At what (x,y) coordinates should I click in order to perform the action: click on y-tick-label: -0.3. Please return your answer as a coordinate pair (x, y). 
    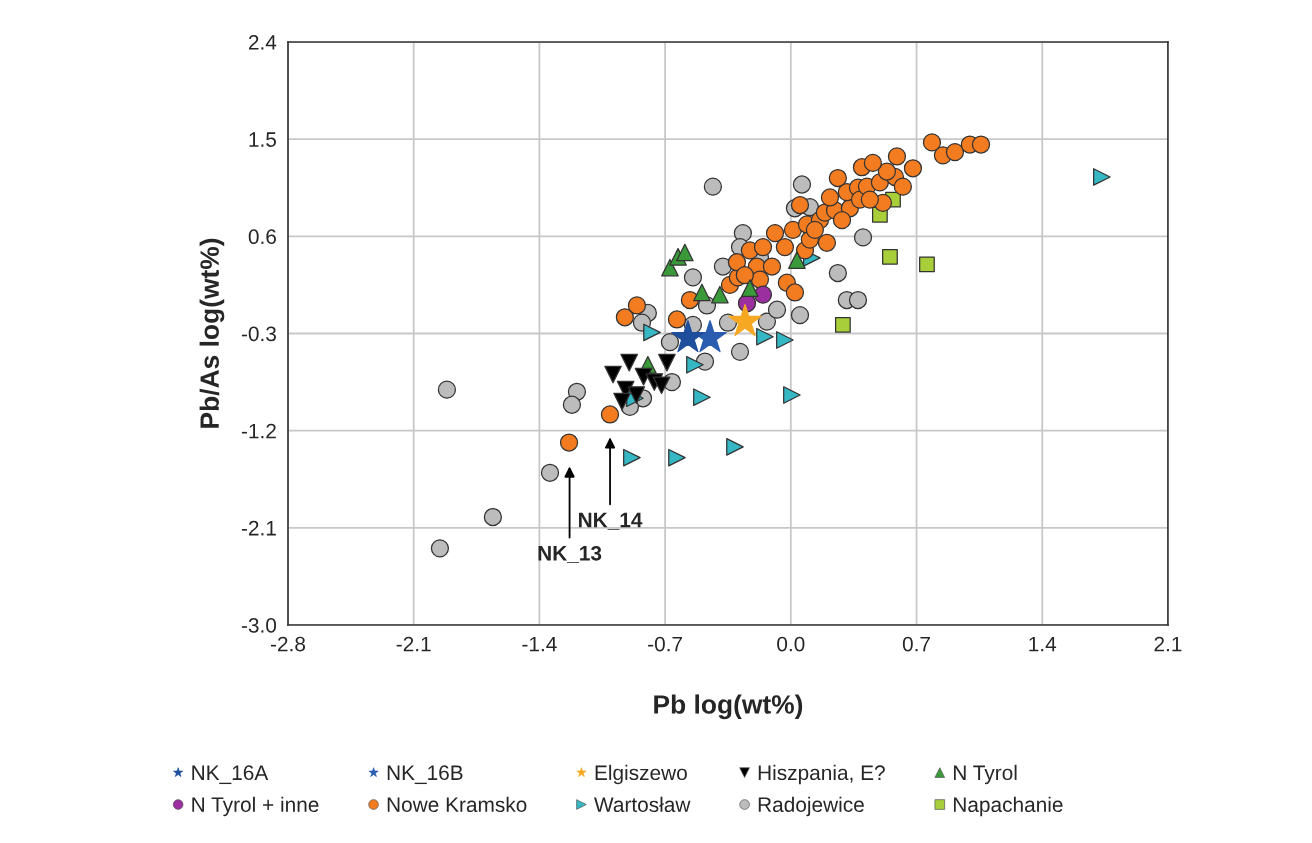
    Looking at the image, I should click on (258, 334).